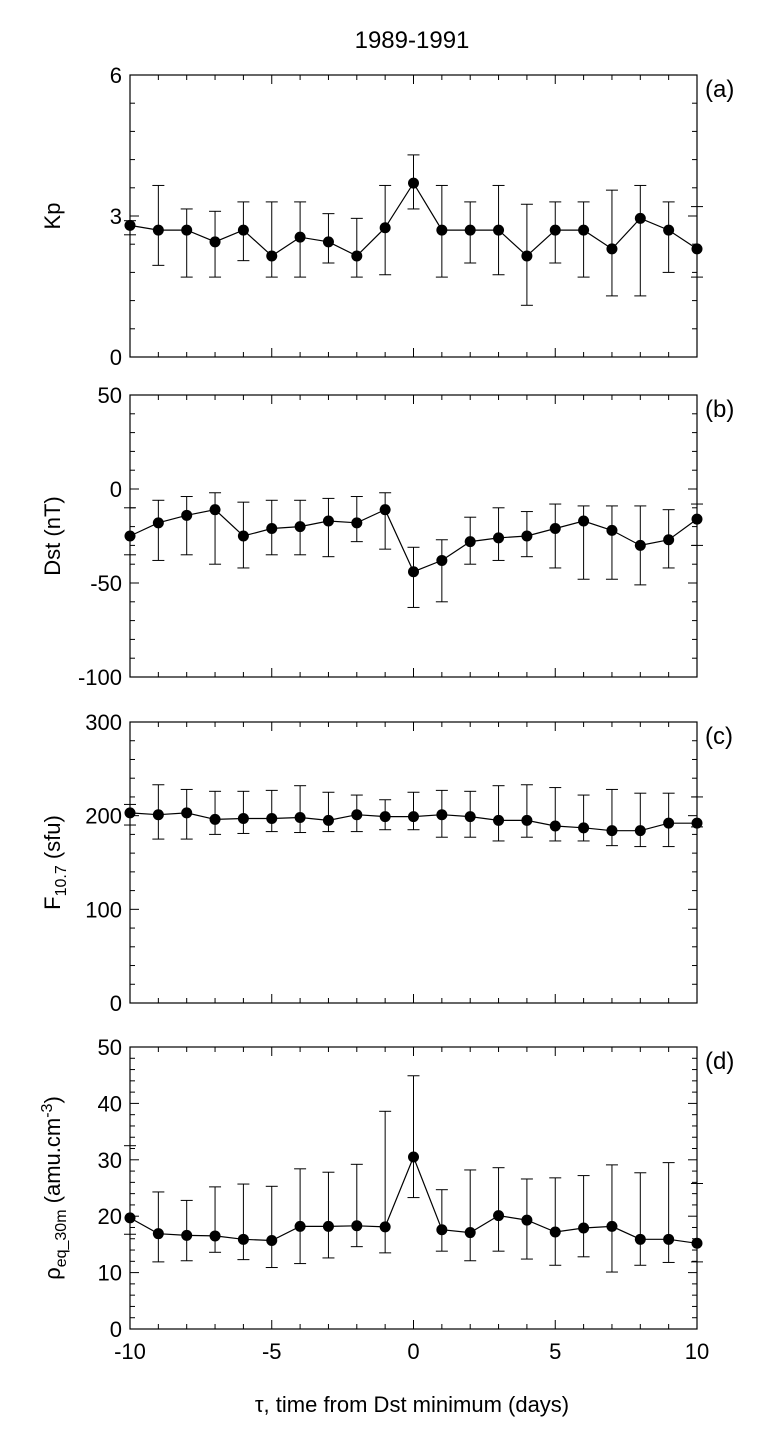 The width and height of the screenshot is (771, 1437). Describe the element at coordinates (106, 583) in the screenshot. I see `y-tick-label: -50` at that location.